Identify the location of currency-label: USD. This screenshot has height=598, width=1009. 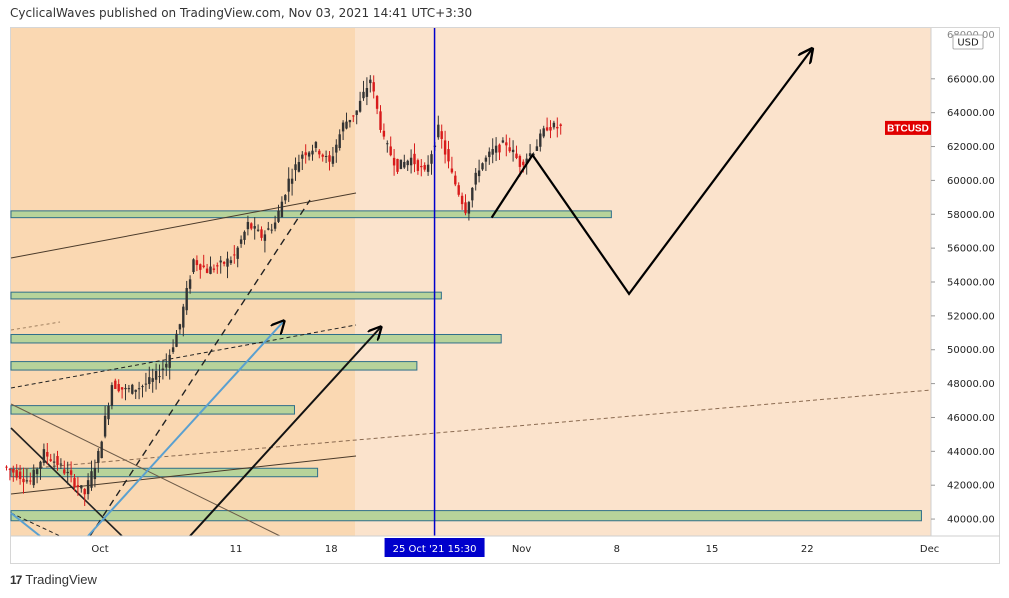
(968, 43).